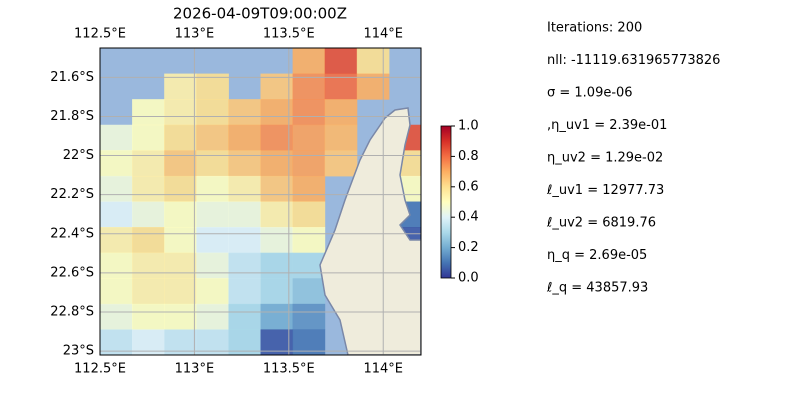  Describe the element at coordinates (72, 77) in the screenshot. I see `y-tick-label: 21.6°S` at that location.